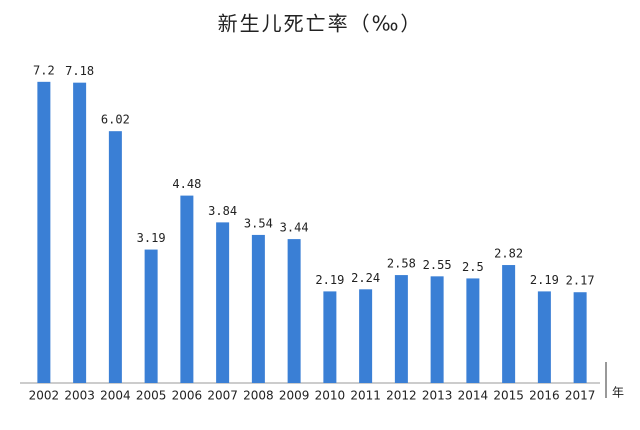 This screenshot has width=640, height=430. Describe the element at coordinates (437, 265) in the screenshot. I see `value-label: 2.55` at that location.